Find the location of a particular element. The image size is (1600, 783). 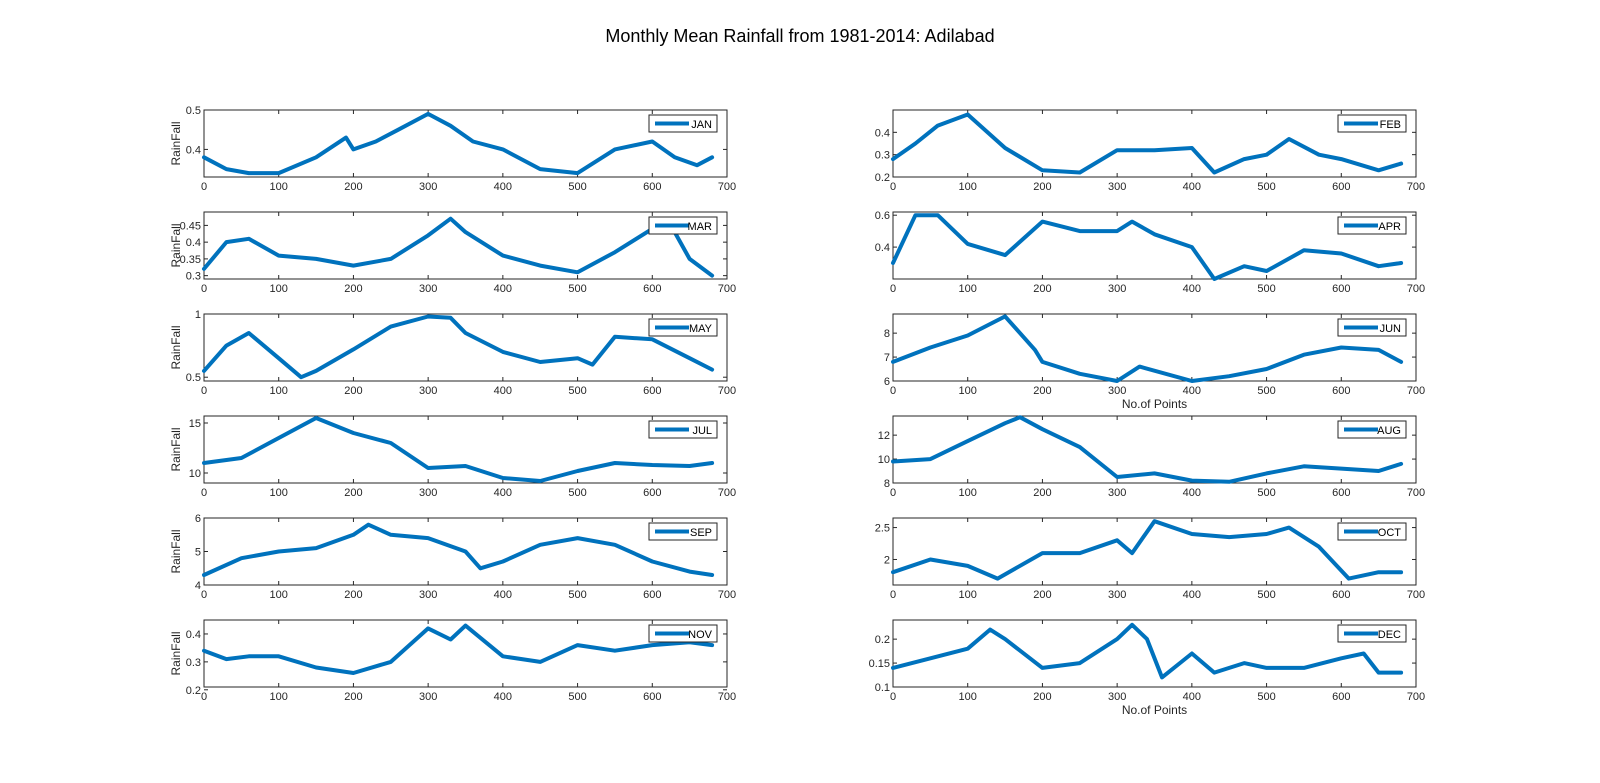

series-line-sep is located at coordinates (458, 549).